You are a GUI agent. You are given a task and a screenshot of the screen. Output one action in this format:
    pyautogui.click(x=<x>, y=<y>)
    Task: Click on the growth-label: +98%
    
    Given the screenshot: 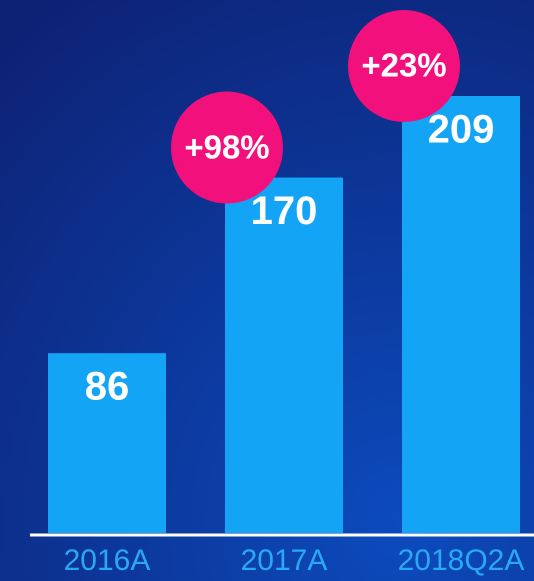 What is the action you would take?
    pyautogui.click(x=226, y=146)
    